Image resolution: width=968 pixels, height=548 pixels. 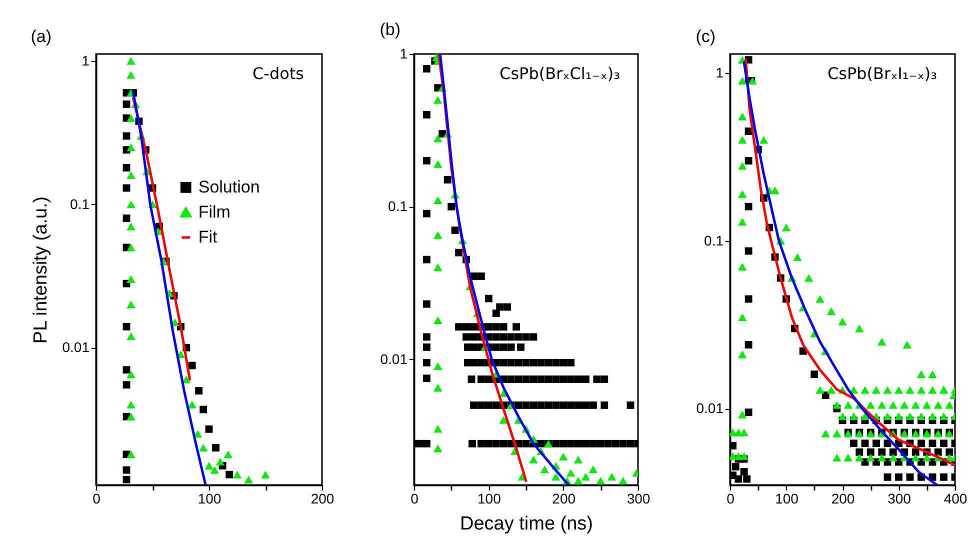 What do you see at coordinates (956, 498) in the screenshot?
I see `x-tick-label: 400` at bounding box center [956, 498].